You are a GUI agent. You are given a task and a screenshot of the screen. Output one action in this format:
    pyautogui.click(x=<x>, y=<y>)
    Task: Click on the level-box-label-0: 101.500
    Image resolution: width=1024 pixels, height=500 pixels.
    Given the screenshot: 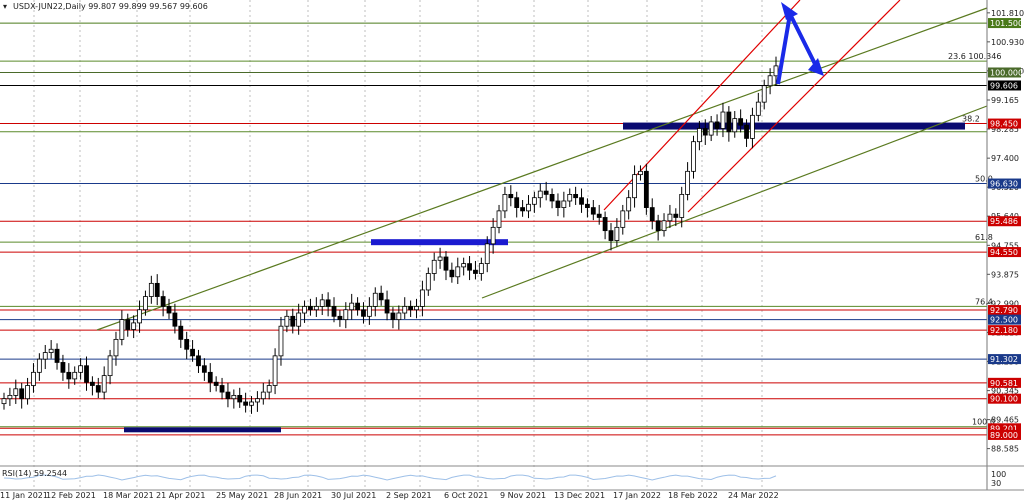 What is the action you would take?
    pyautogui.click(x=1006, y=23)
    